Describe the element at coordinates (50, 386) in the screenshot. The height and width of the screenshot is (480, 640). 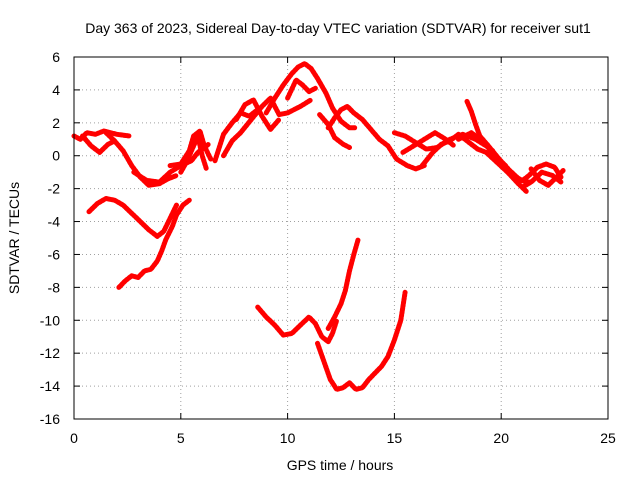
I see `y-tick-label: -14` at that location.